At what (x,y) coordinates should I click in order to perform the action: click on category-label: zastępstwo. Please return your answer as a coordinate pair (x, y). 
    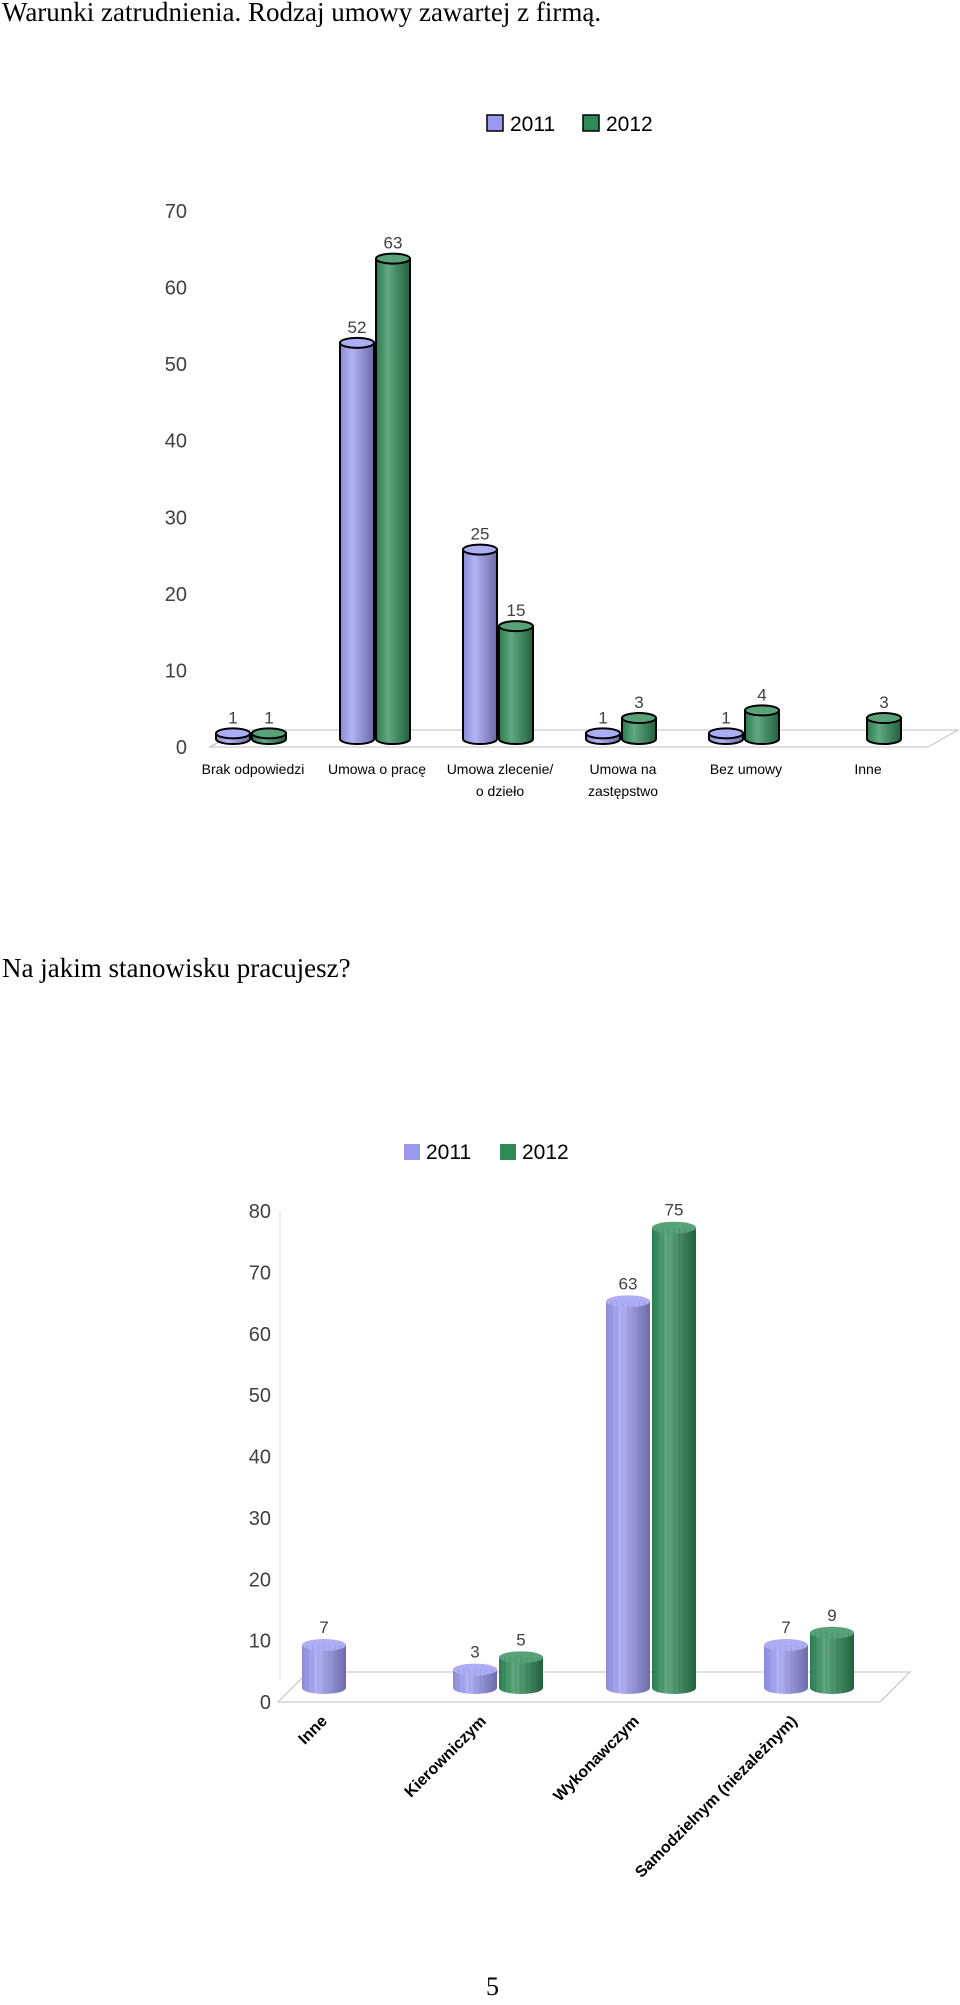
    Looking at the image, I should click on (623, 791).